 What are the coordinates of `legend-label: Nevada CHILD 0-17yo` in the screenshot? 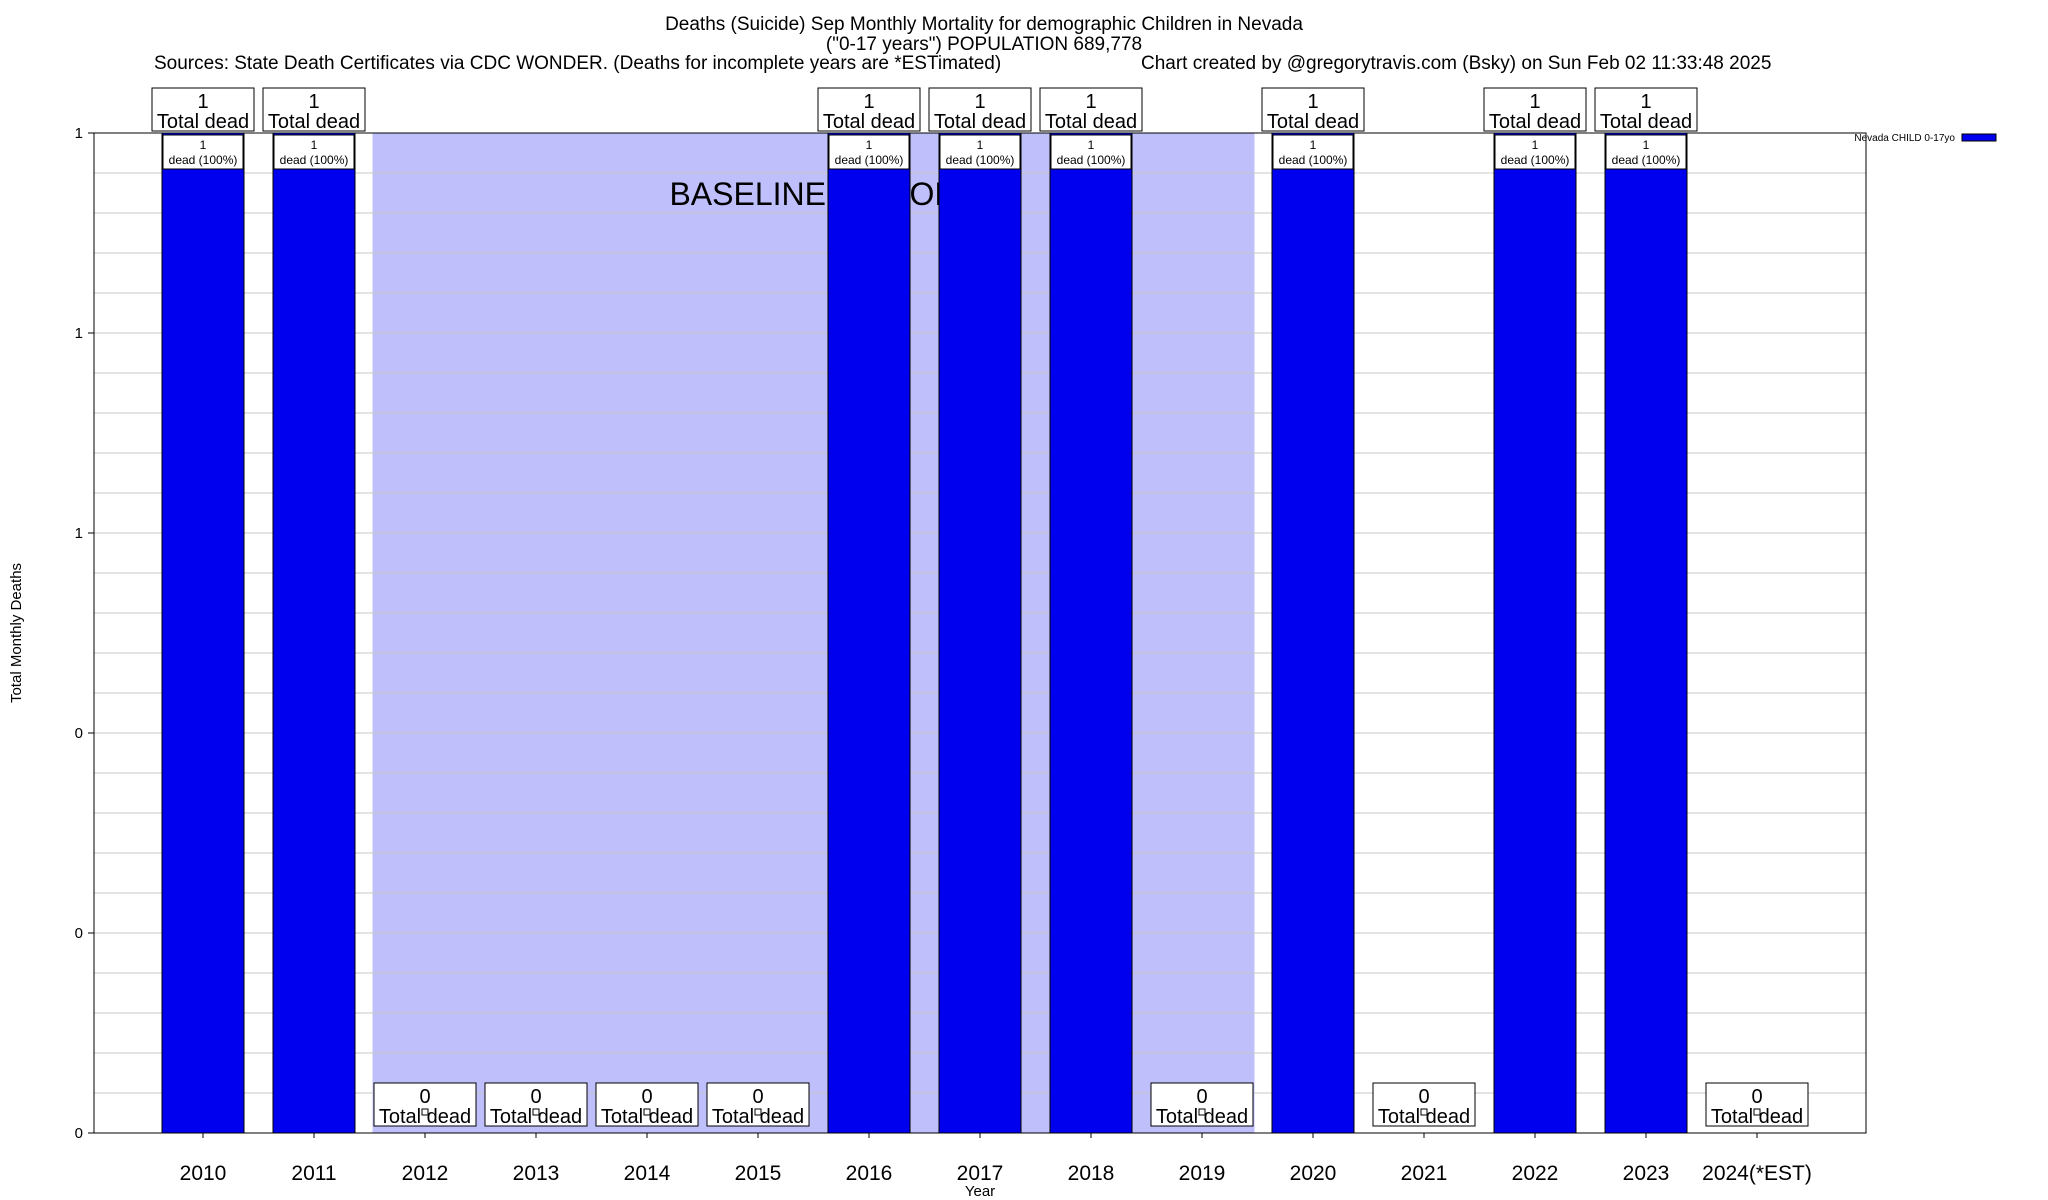 It's located at (1904, 138).